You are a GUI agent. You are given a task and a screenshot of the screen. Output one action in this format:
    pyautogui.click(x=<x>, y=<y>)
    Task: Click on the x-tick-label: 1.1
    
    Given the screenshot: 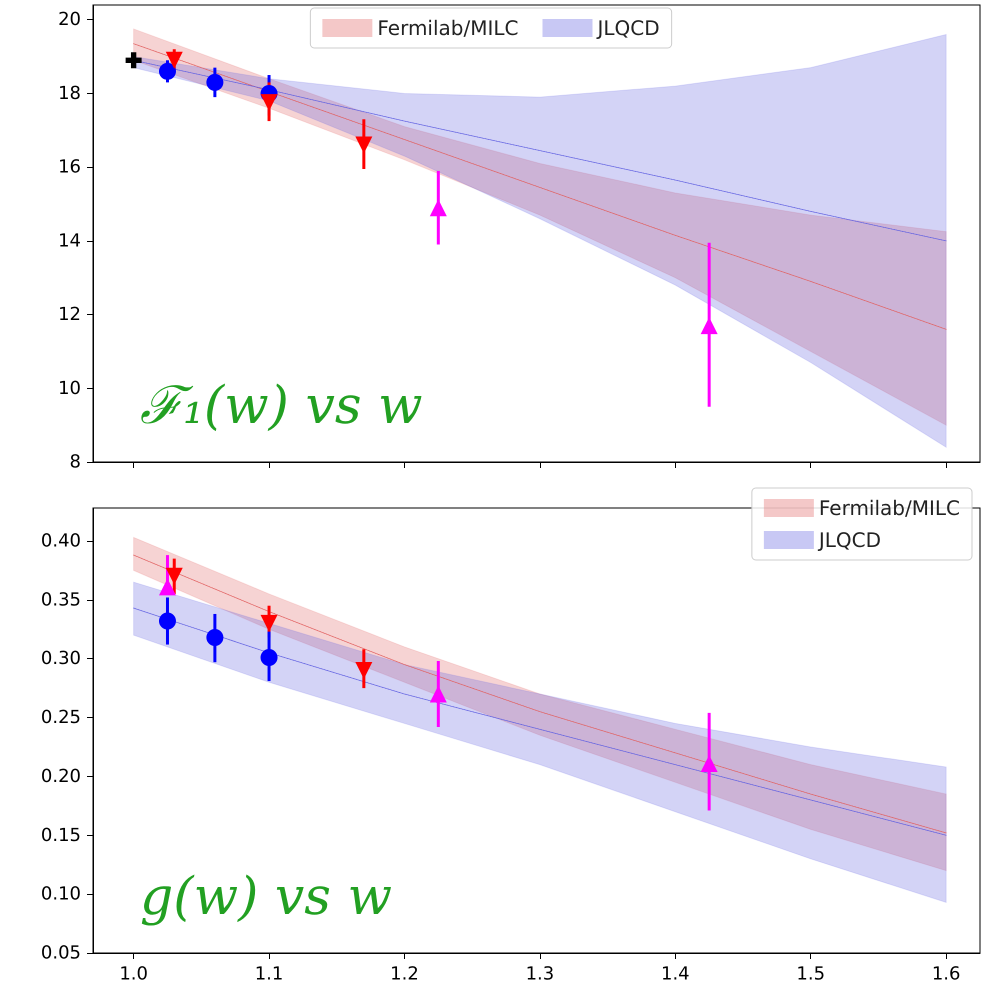 What is the action you would take?
    pyautogui.click(x=269, y=974)
    